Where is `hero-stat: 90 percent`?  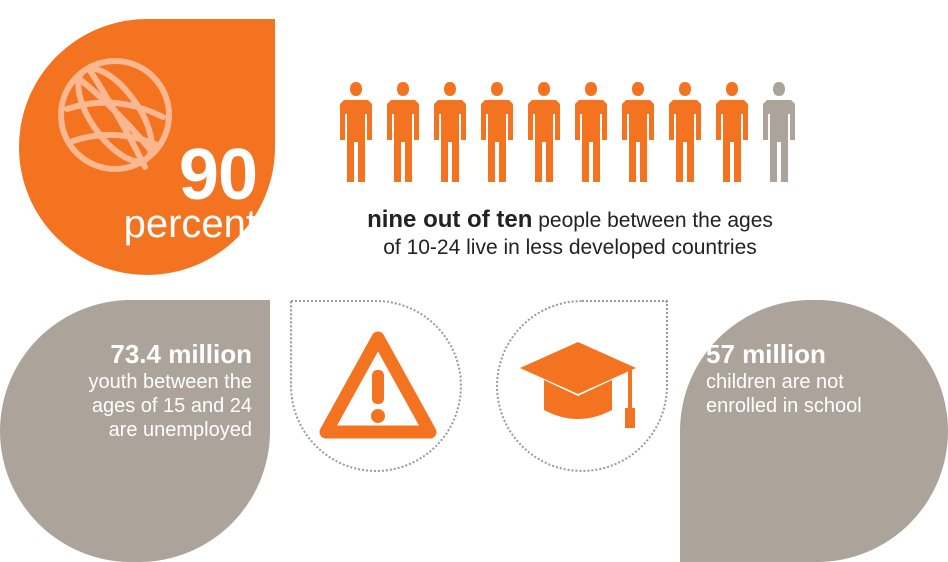
hero-stat: 90 percent is located at coordinates (147, 147).